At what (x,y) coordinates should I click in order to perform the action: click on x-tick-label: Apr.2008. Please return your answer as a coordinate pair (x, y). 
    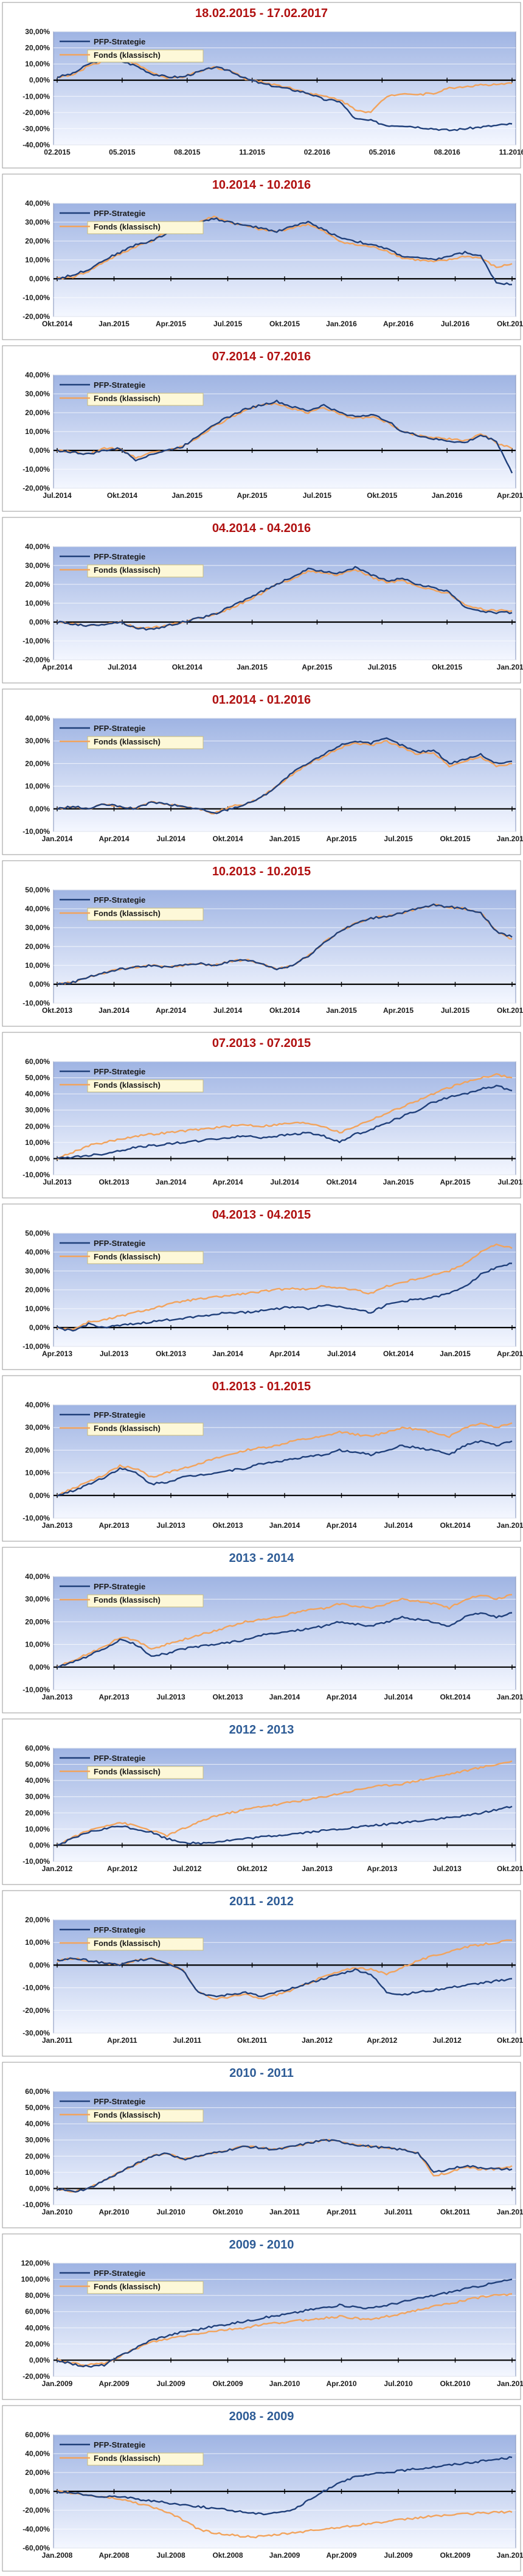
    Looking at the image, I should click on (114, 2555).